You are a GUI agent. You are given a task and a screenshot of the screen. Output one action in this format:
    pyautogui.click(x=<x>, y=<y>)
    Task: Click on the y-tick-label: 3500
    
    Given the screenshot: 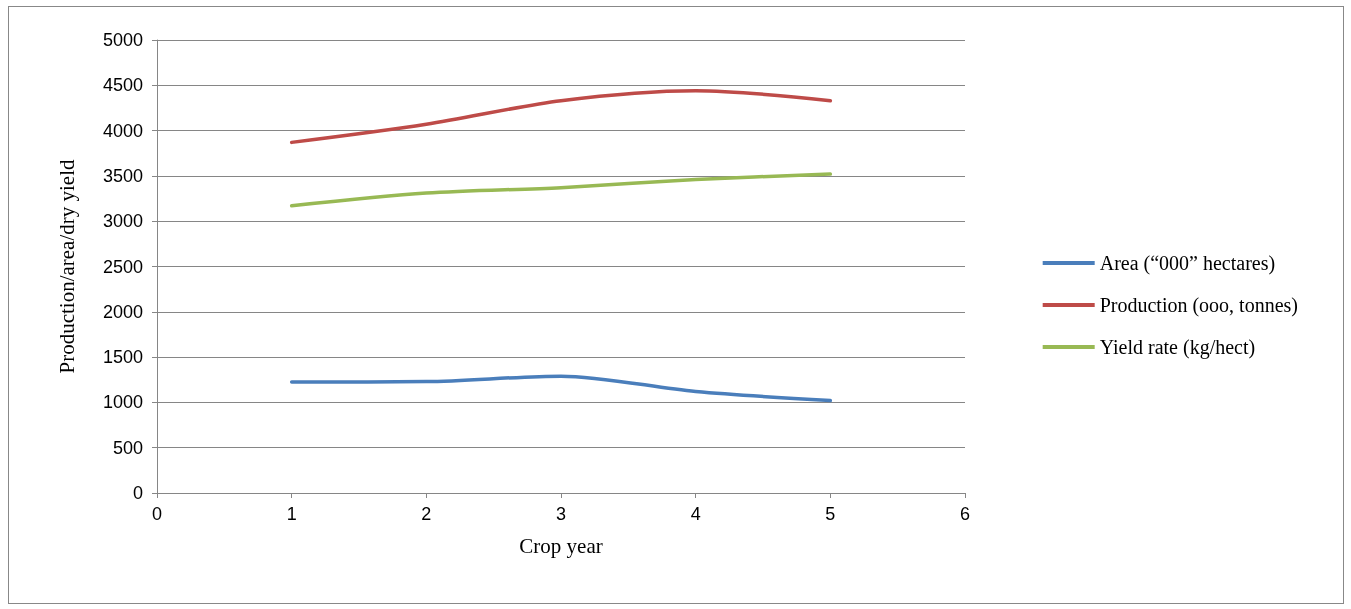 What is the action you would take?
    pyautogui.click(x=122, y=175)
    